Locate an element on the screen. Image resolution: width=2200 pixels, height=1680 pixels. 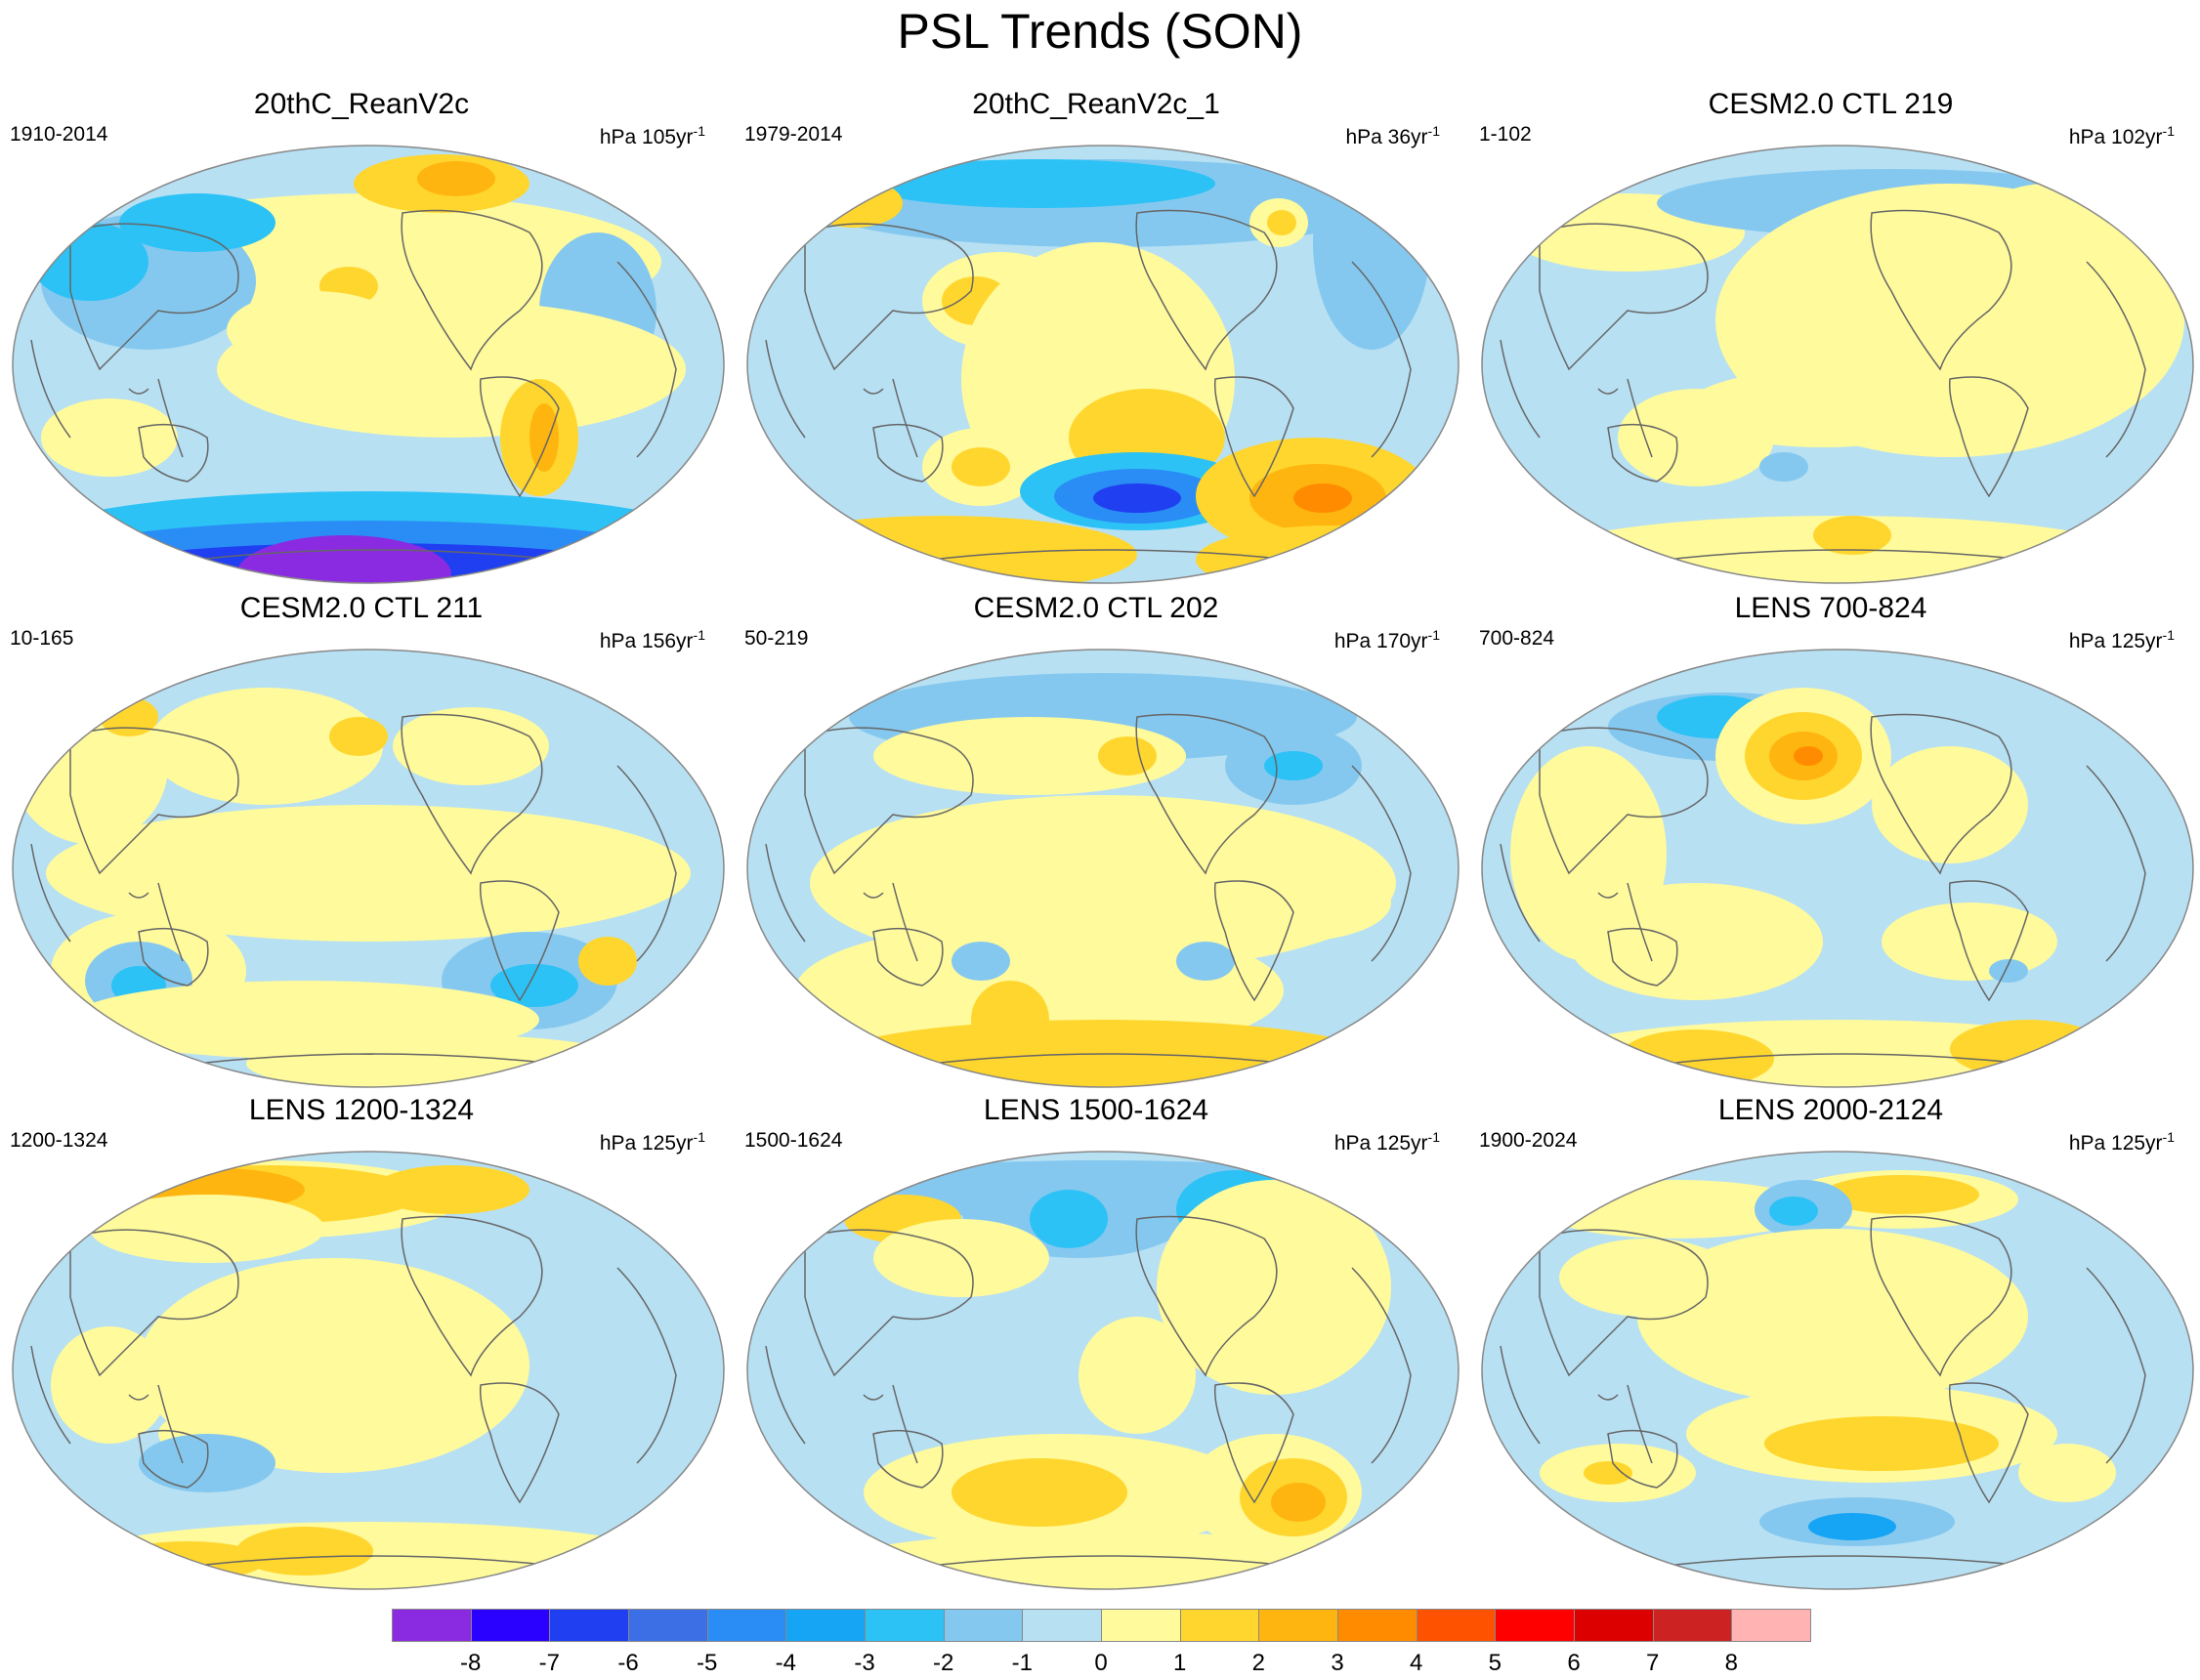
colorbar-tick-label: 8 is located at coordinates (1731, 1663).